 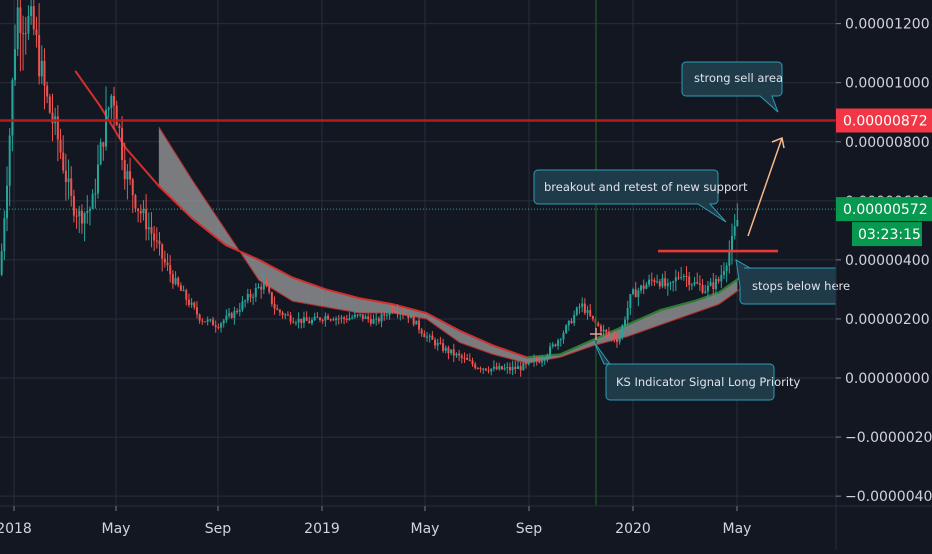 I want to click on time-axis: 2018 May Sep 2019 May Sep 2020 May, so click(x=375, y=521).